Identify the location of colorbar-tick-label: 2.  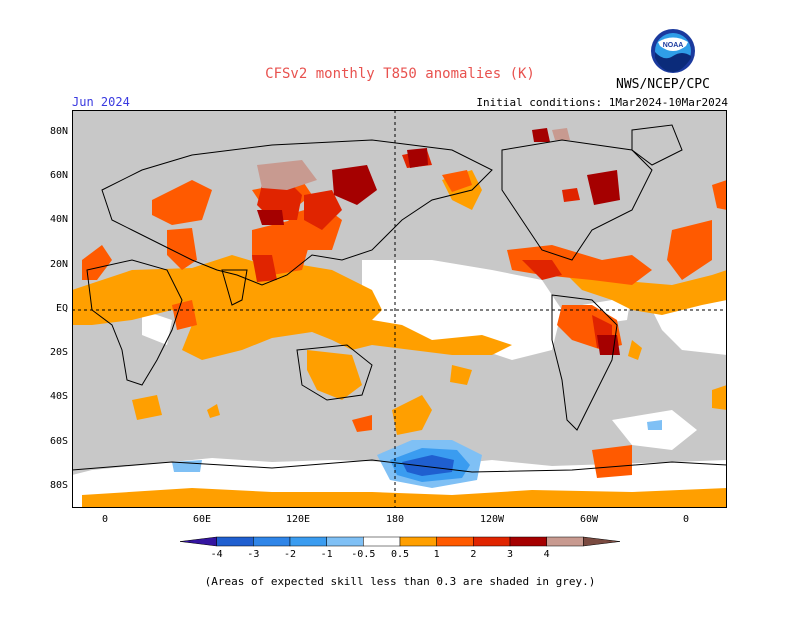
(473, 554).